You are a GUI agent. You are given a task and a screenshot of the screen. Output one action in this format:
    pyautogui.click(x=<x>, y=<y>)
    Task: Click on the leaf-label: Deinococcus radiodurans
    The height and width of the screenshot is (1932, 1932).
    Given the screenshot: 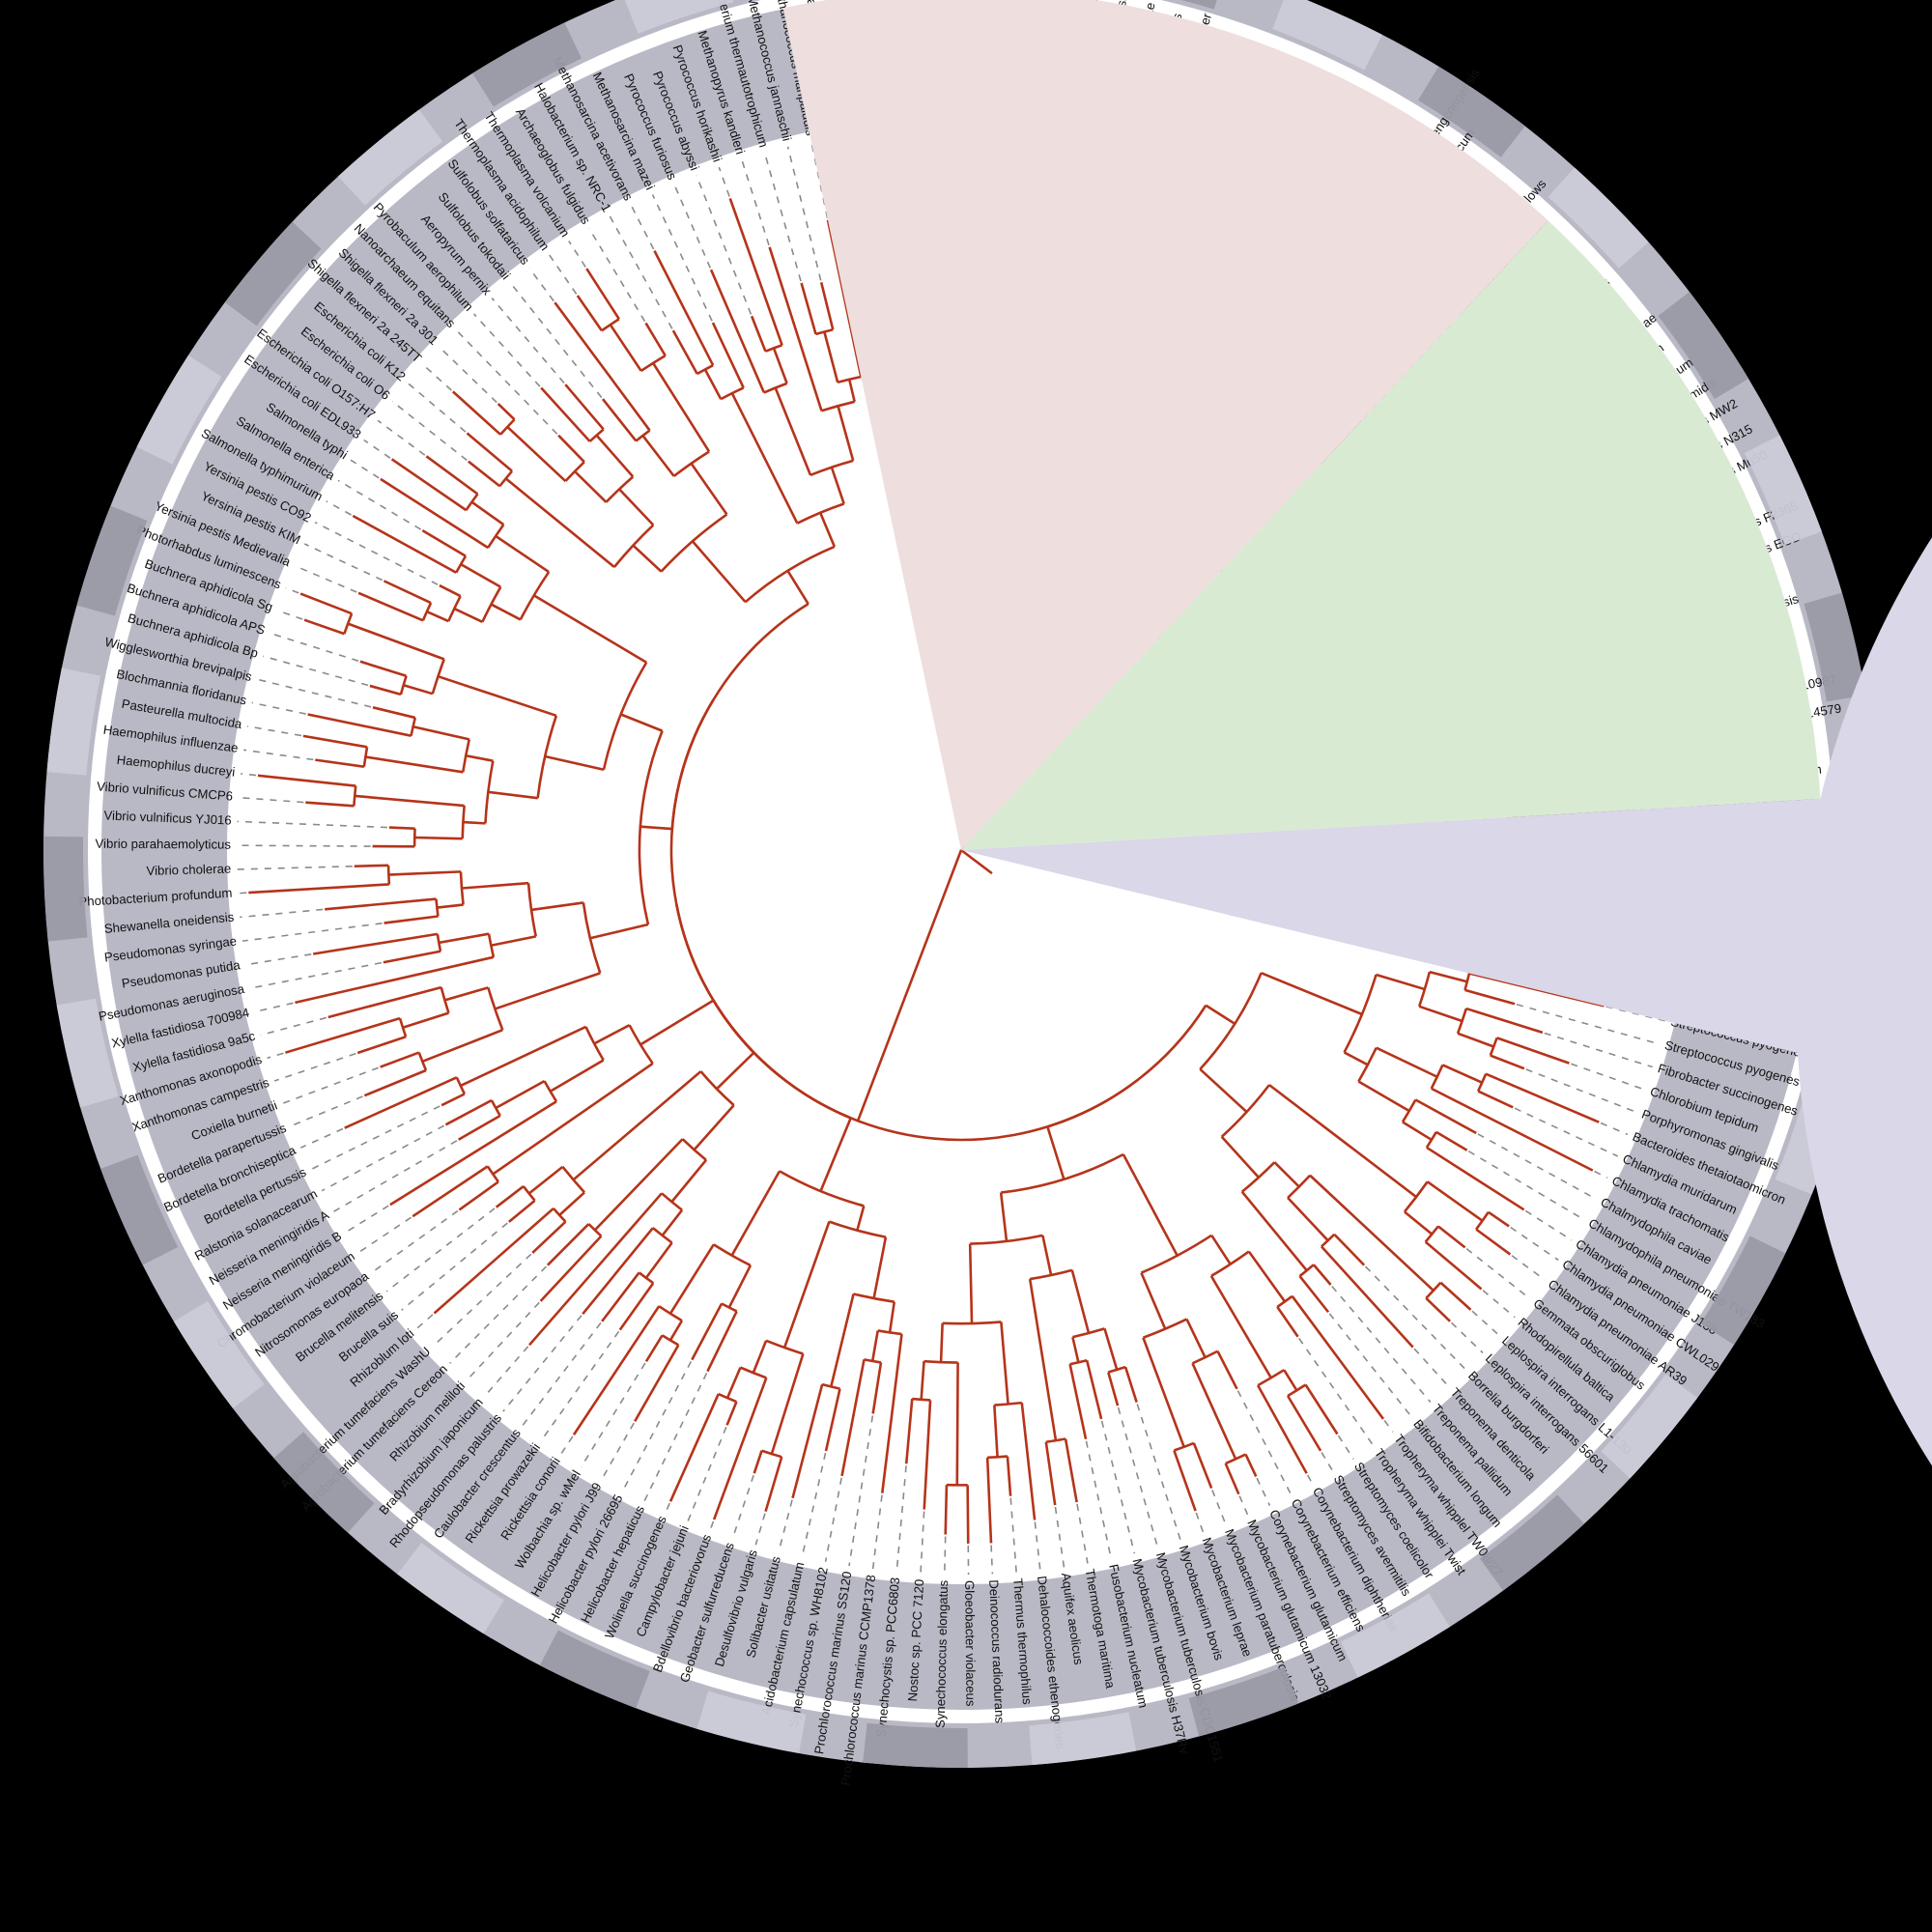 What is the action you would take?
    pyautogui.click(x=996, y=1651)
    